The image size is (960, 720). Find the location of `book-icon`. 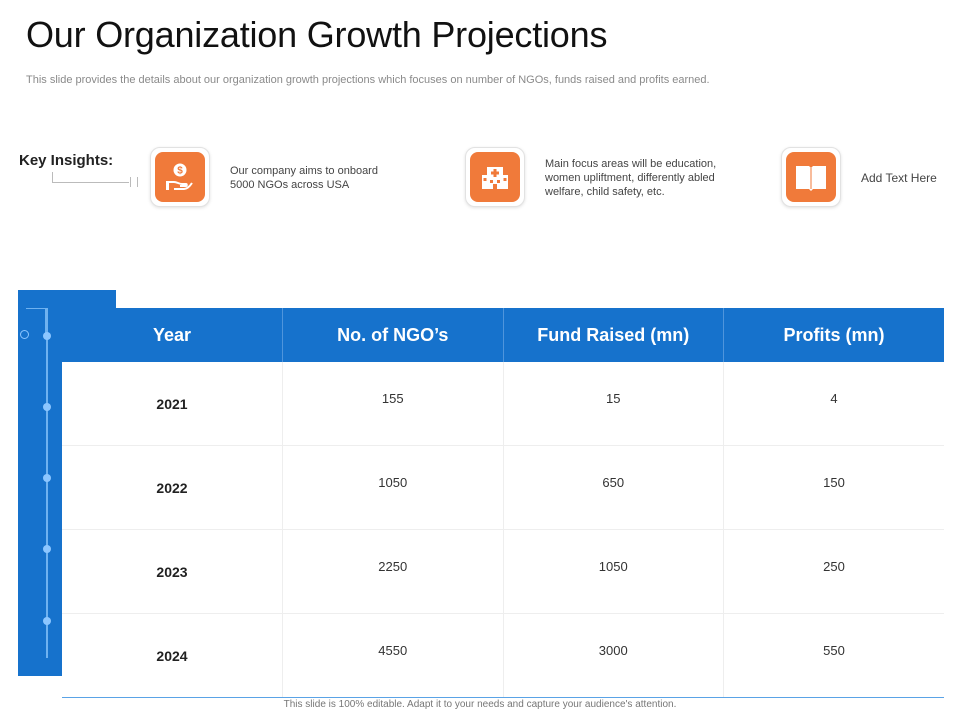

book-icon is located at coordinates (811, 178).